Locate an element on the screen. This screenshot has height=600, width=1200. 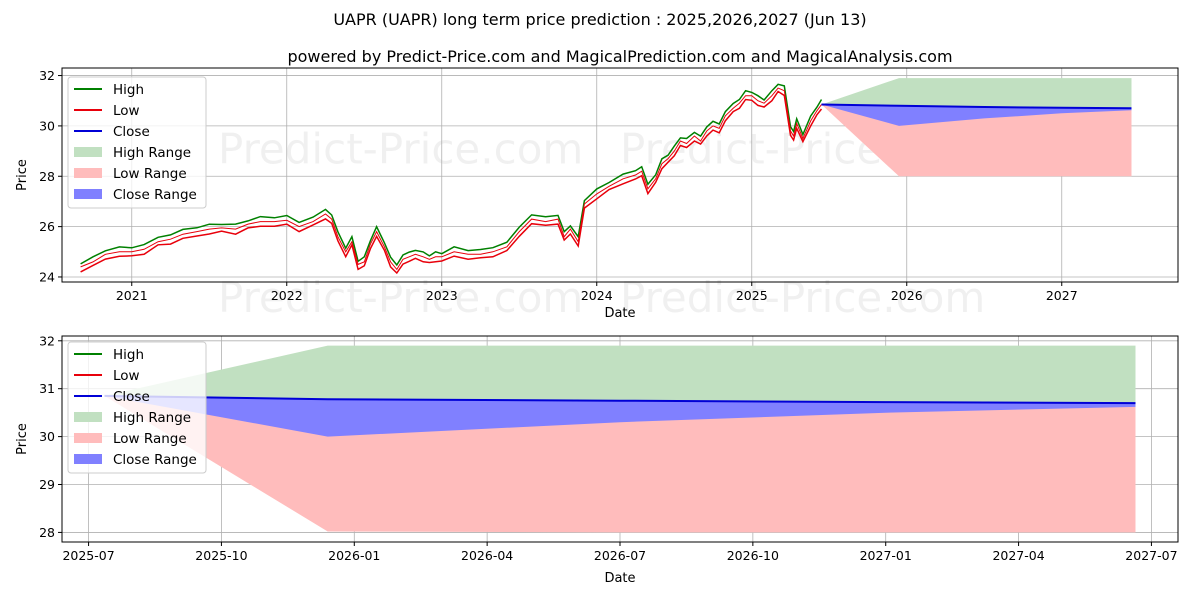
top-legend-box is located at coordinates (137, 142).